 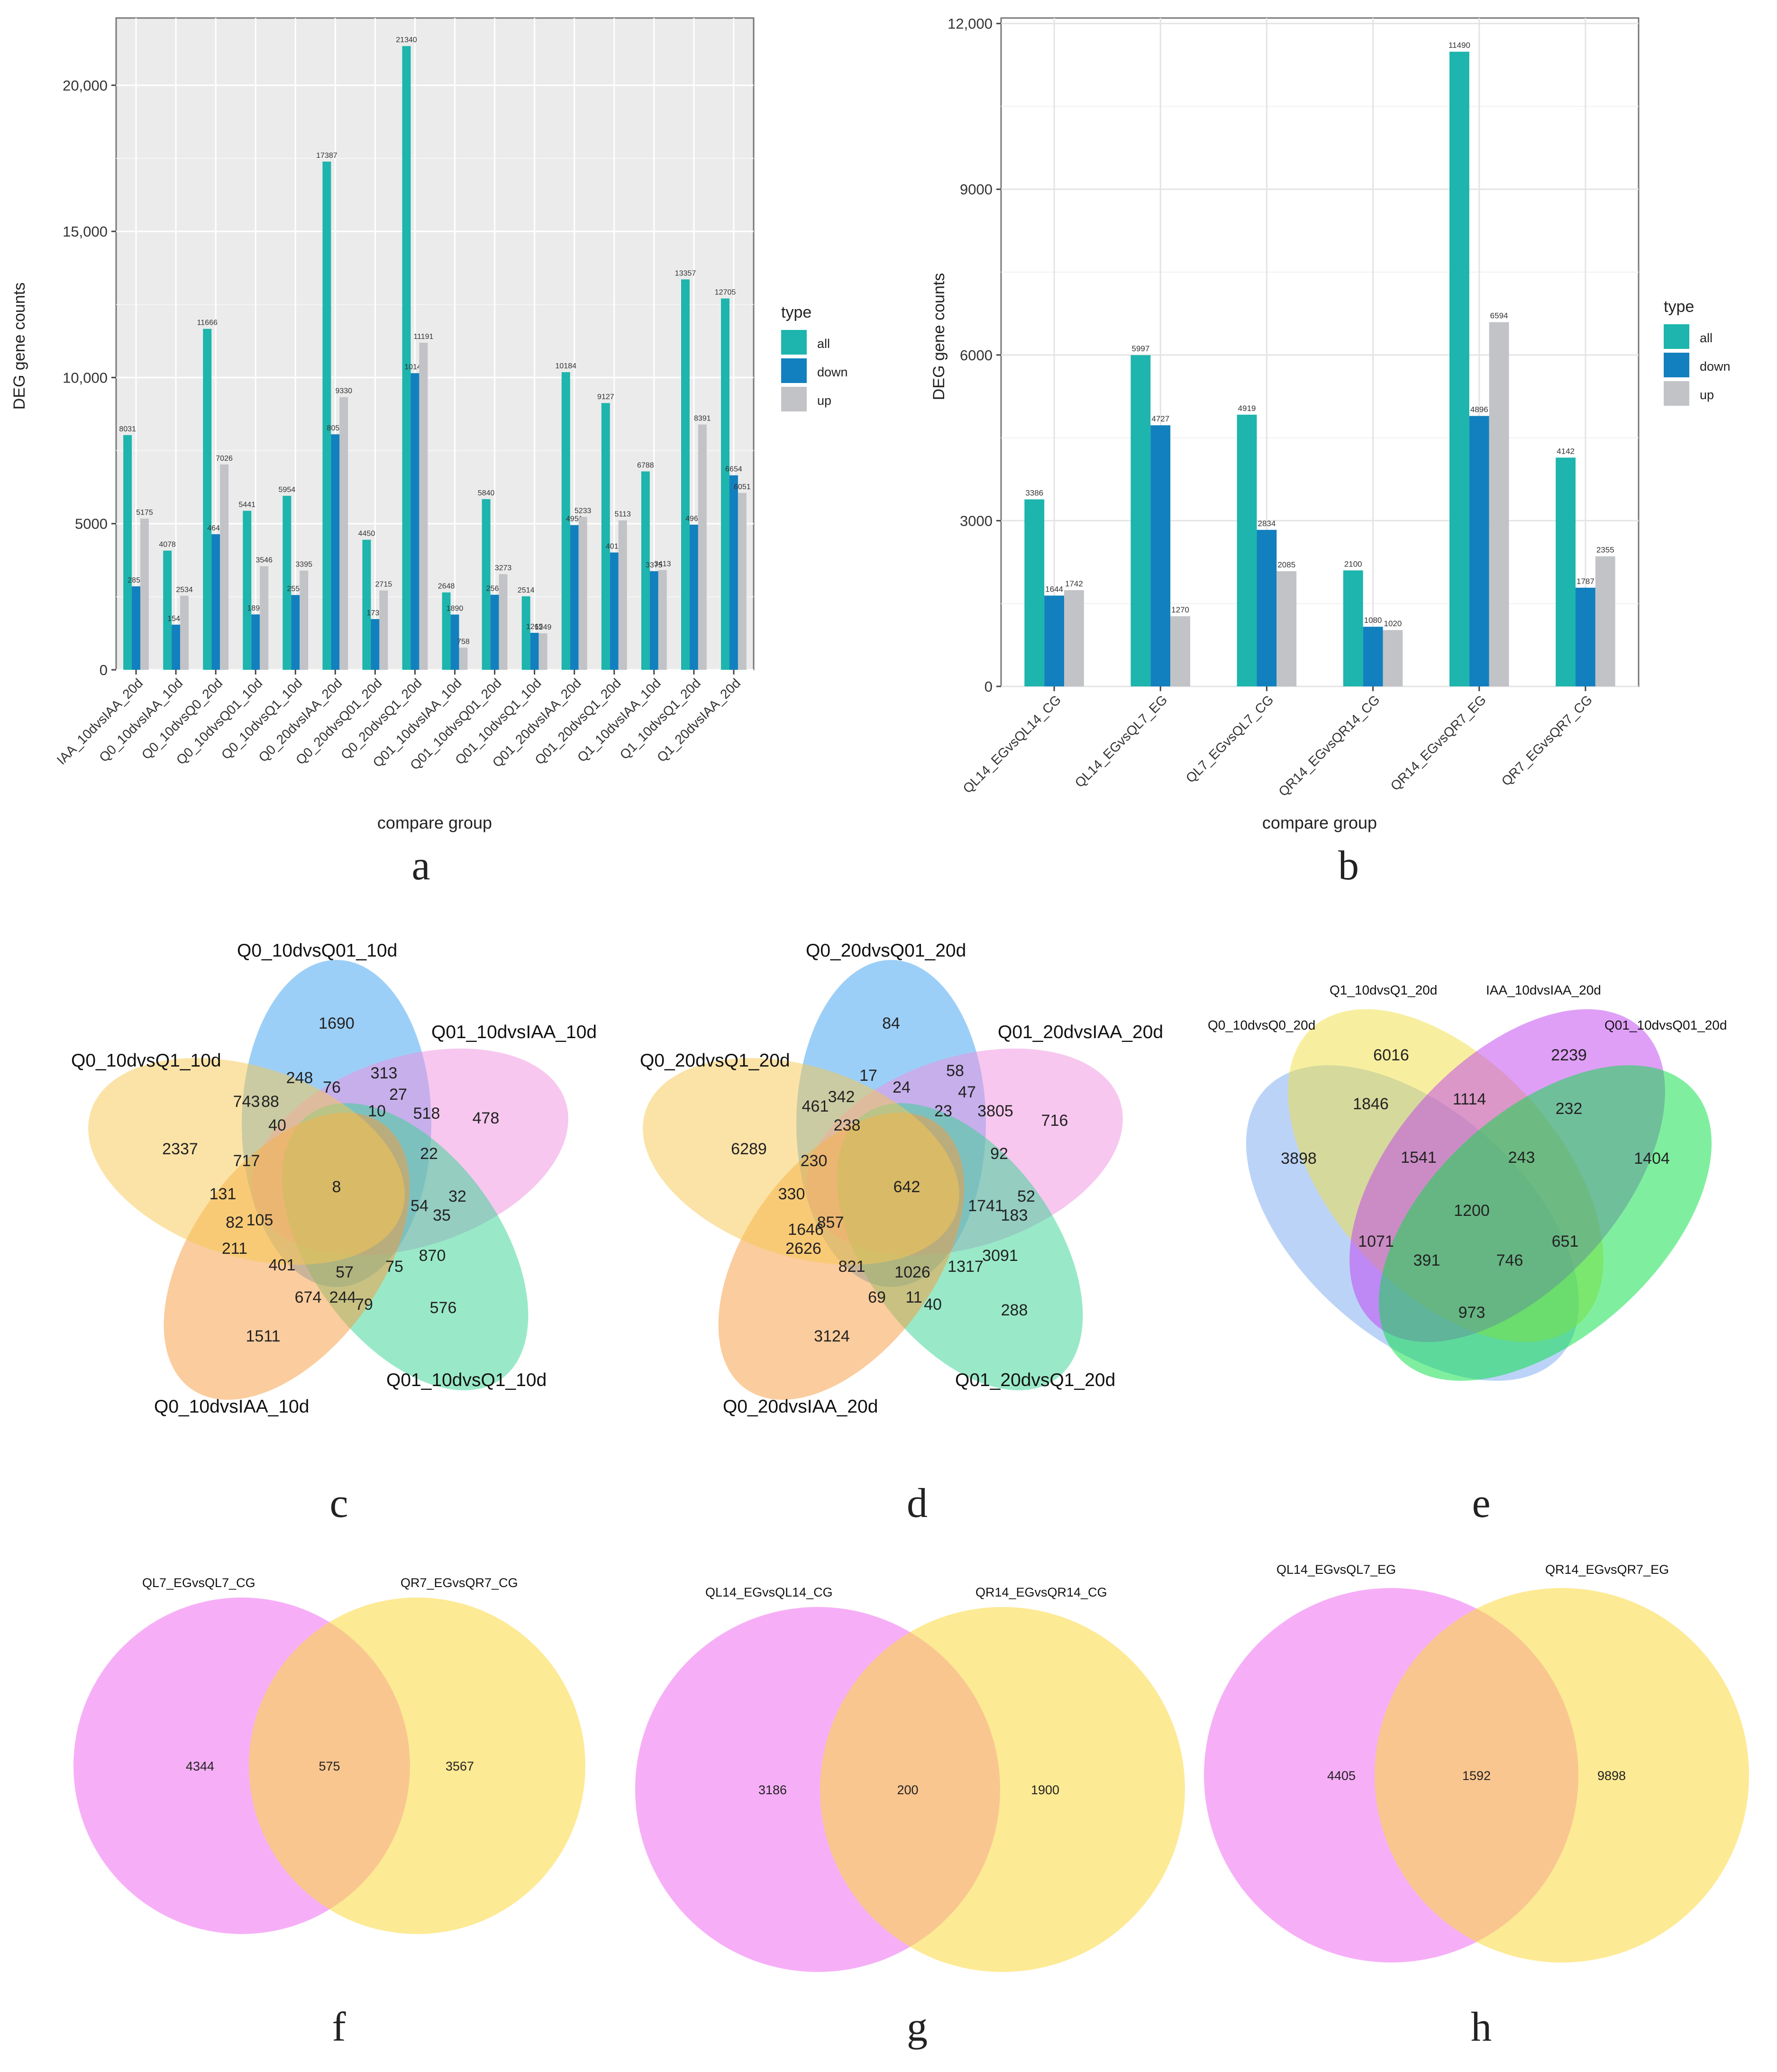 What do you see at coordinates (463, 642) in the screenshot?
I see `a-bar-value-label: 758` at bounding box center [463, 642].